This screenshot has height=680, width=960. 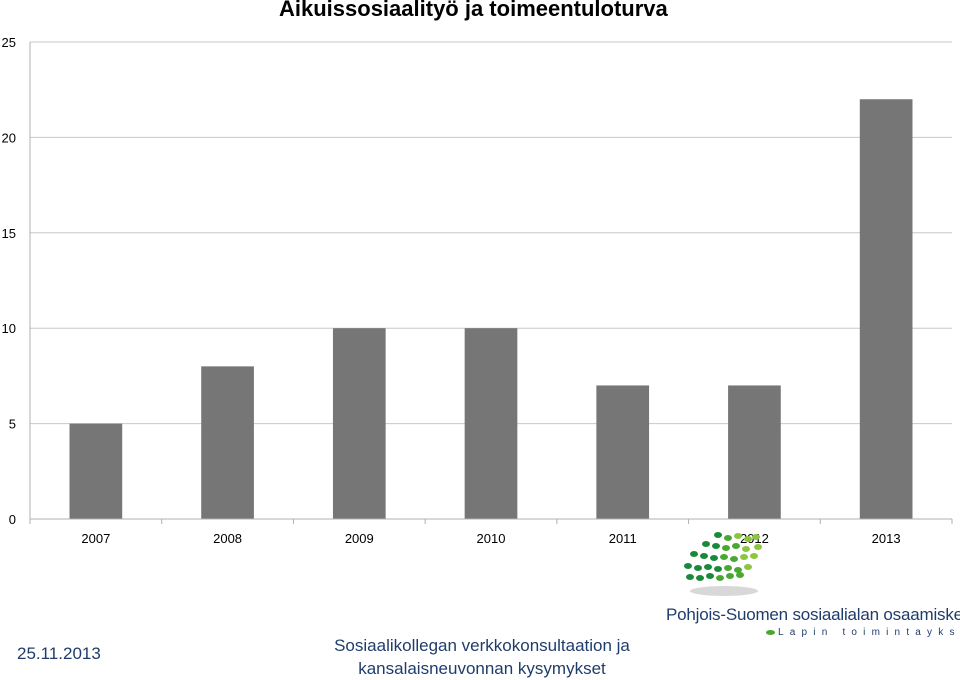 What do you see at coordinates (482, 645) in the screenshot?
I see `footer-caption-line1: Sosiaalikollegan verkkokonsultaation ja` at bounding box center [482, 645].